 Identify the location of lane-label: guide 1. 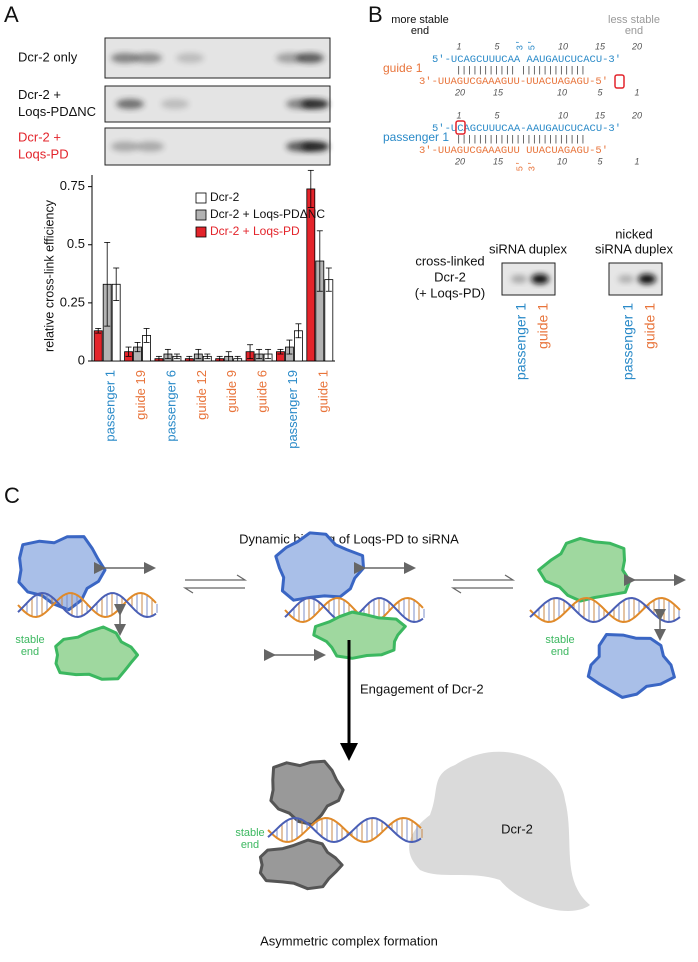
(543, 326).